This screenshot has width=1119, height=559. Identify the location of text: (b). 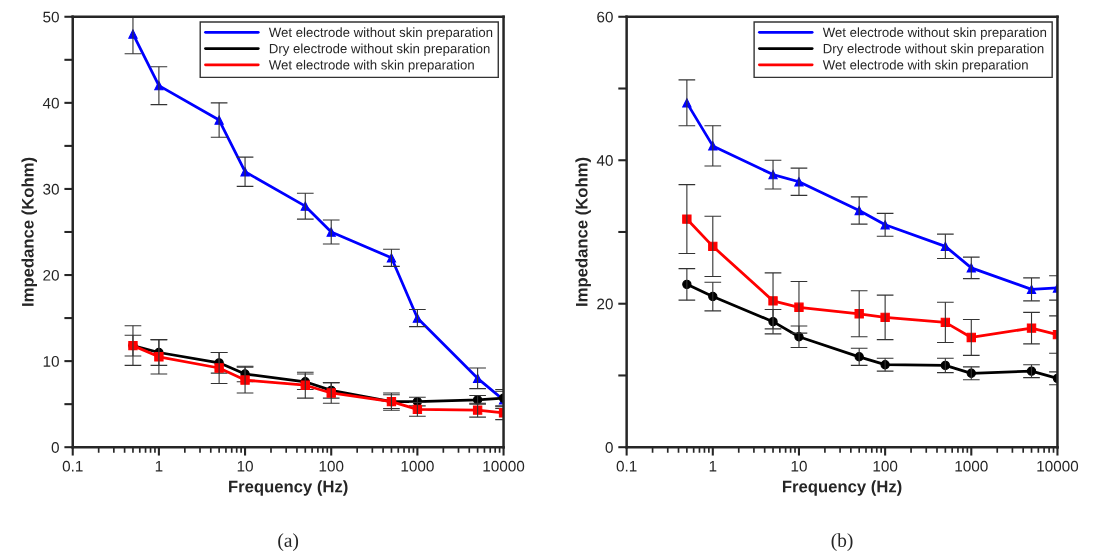
(842, 542).